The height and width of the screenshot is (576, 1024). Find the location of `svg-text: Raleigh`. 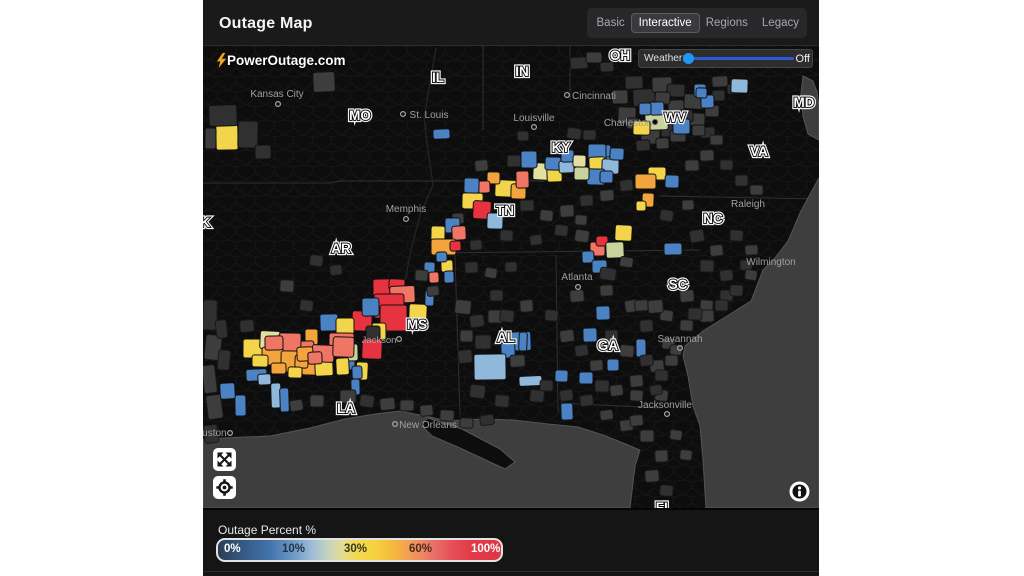

svg-text: Raleigh is located at coordinates (748, 204).